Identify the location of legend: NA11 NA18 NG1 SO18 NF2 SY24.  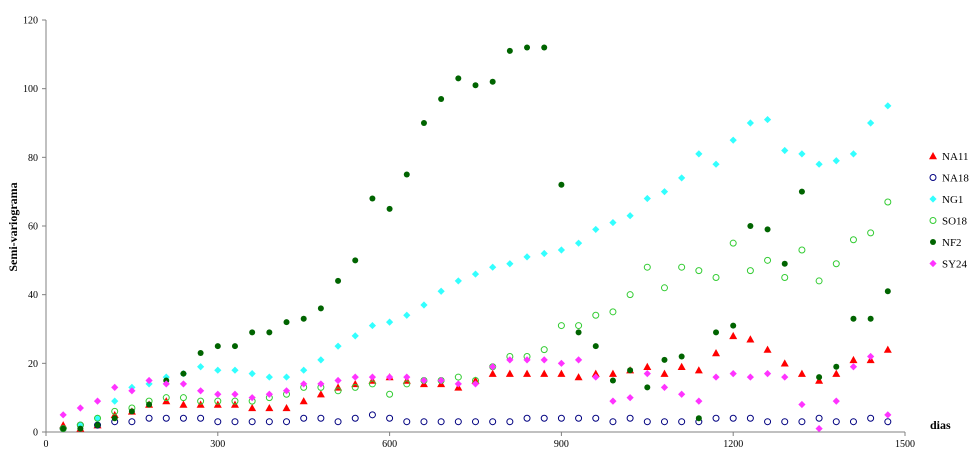
(949, 211).